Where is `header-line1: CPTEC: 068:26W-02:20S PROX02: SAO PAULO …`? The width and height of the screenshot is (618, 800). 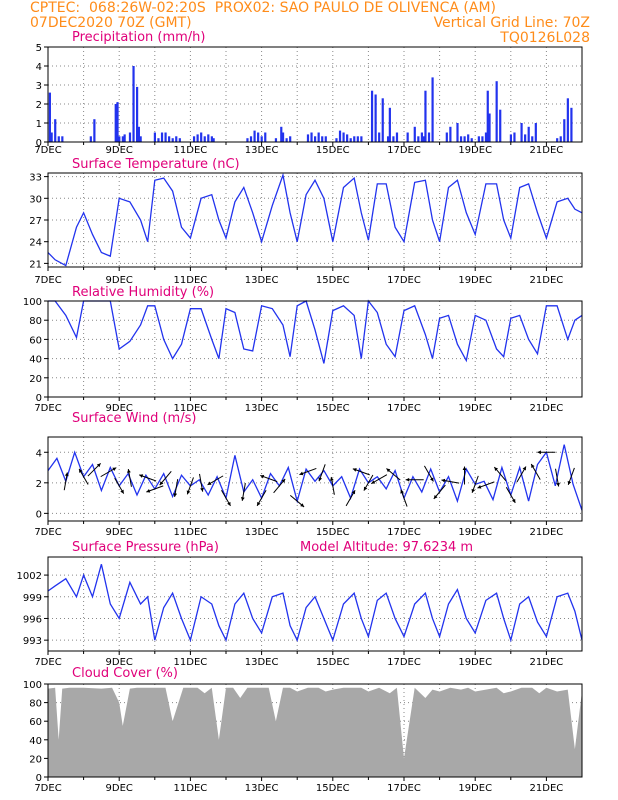 header-line1: CPTEC: 068:26W-02:20S PROX02: SAO PAULO … is located at coordinates (263, 8).